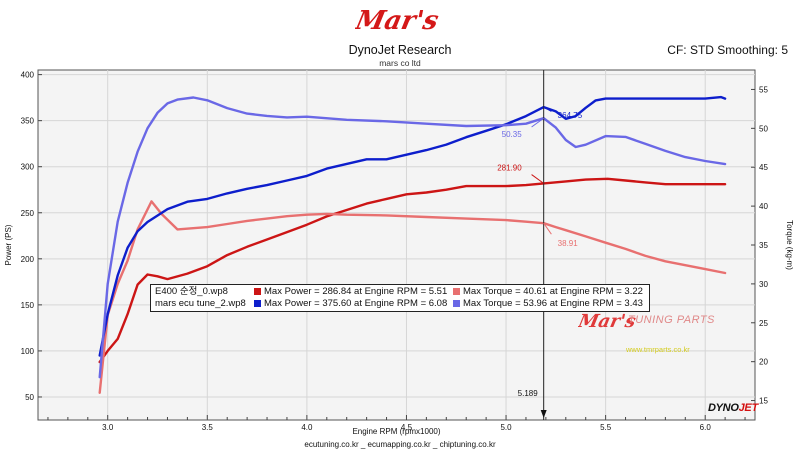 Image resolution: width=800 pixels, height=450 pixels. Describe the element at coordinates (763, 206) in the screenshot. I see `y2-tick-label: 40` at that location.